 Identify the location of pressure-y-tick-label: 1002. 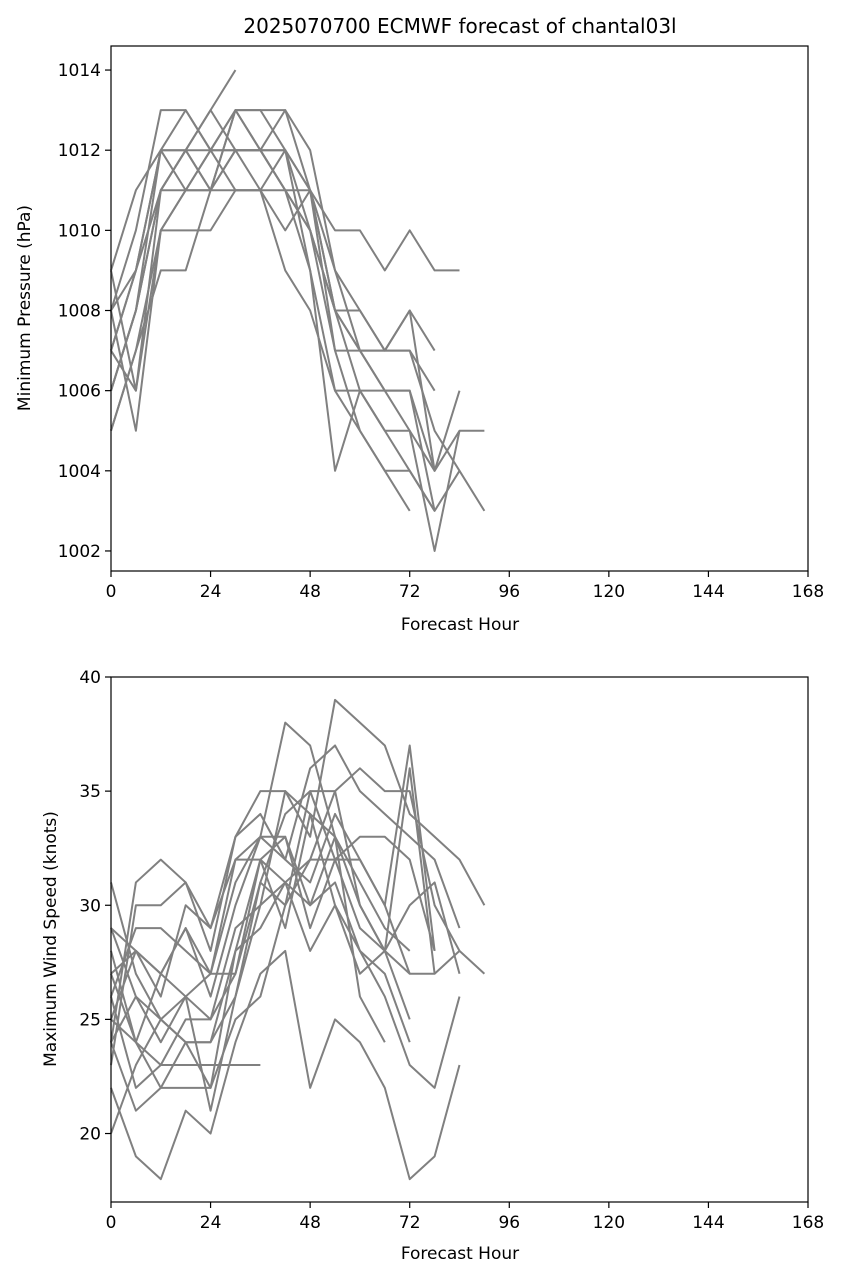
(79, 552).